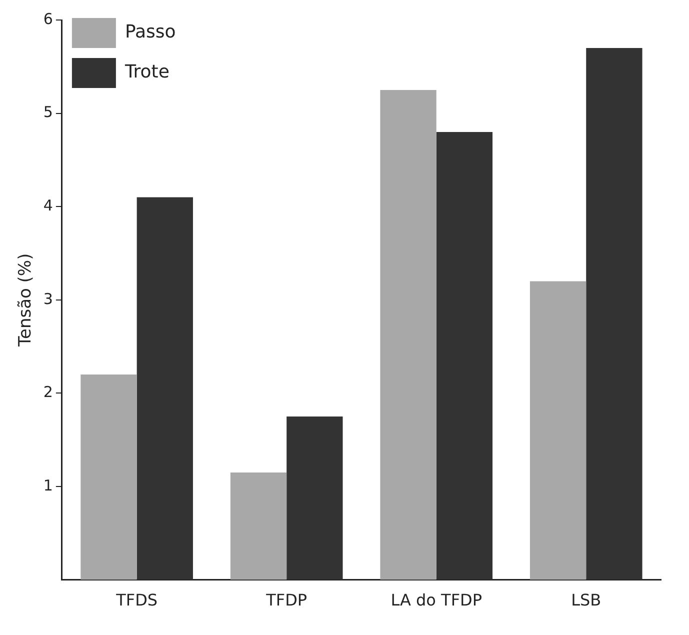 The image size is (689, 635). What do you see at coordinates (48, 392) in the screenshot?
I see `y-tick-label: 2` at bounding box center [48, 392].